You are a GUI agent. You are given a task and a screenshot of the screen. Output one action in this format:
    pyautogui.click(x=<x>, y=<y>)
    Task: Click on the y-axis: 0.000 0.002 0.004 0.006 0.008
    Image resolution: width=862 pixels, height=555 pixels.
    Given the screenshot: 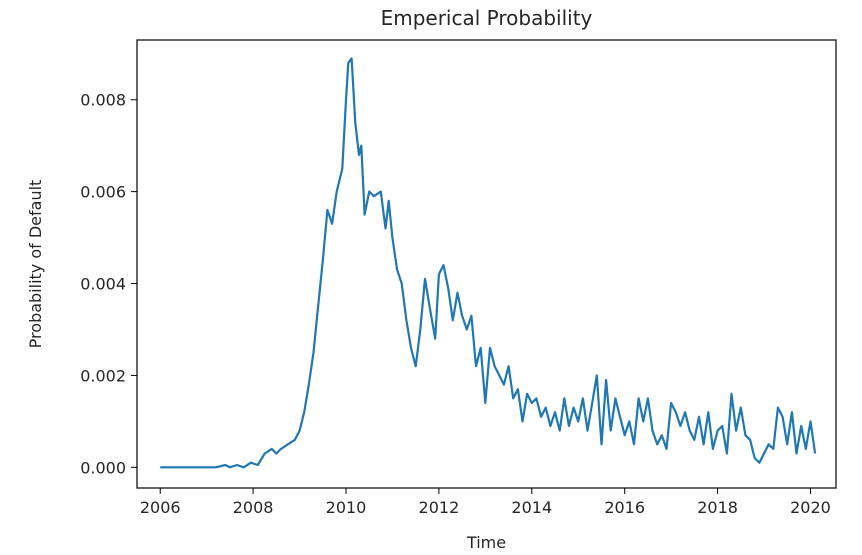 What is the action you would take?
    pyautogui.click(x=108, y=284)
    